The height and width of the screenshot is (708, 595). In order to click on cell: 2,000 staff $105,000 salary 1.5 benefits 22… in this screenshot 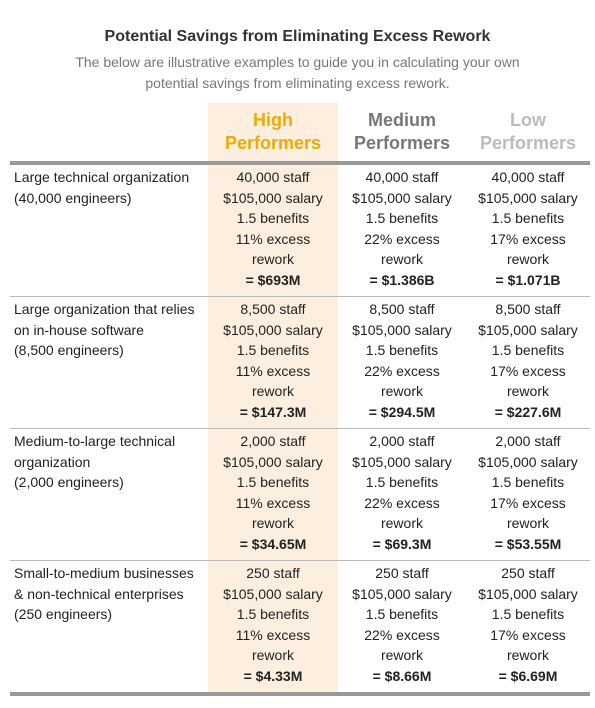, I will do `click(402, 492)`.